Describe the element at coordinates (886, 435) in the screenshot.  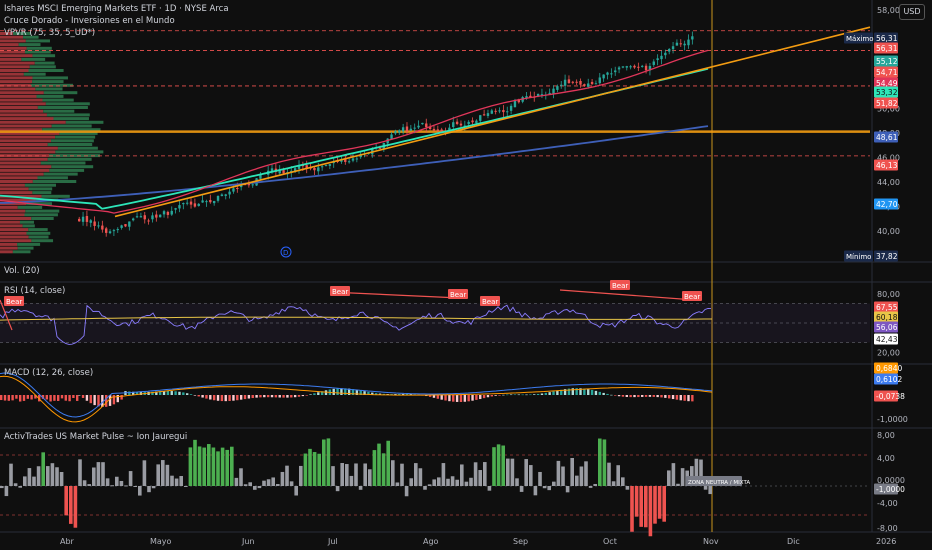
I see `pulse-tick-label: 8,00` at that location.